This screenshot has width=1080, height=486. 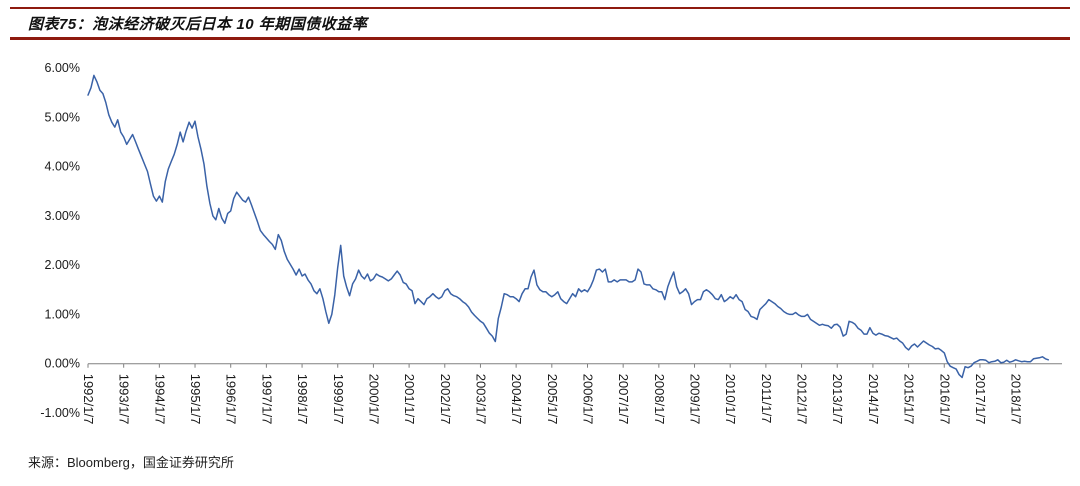 I want to click on x-tick-label: 2016/1/7, so click(x=944, y=399).